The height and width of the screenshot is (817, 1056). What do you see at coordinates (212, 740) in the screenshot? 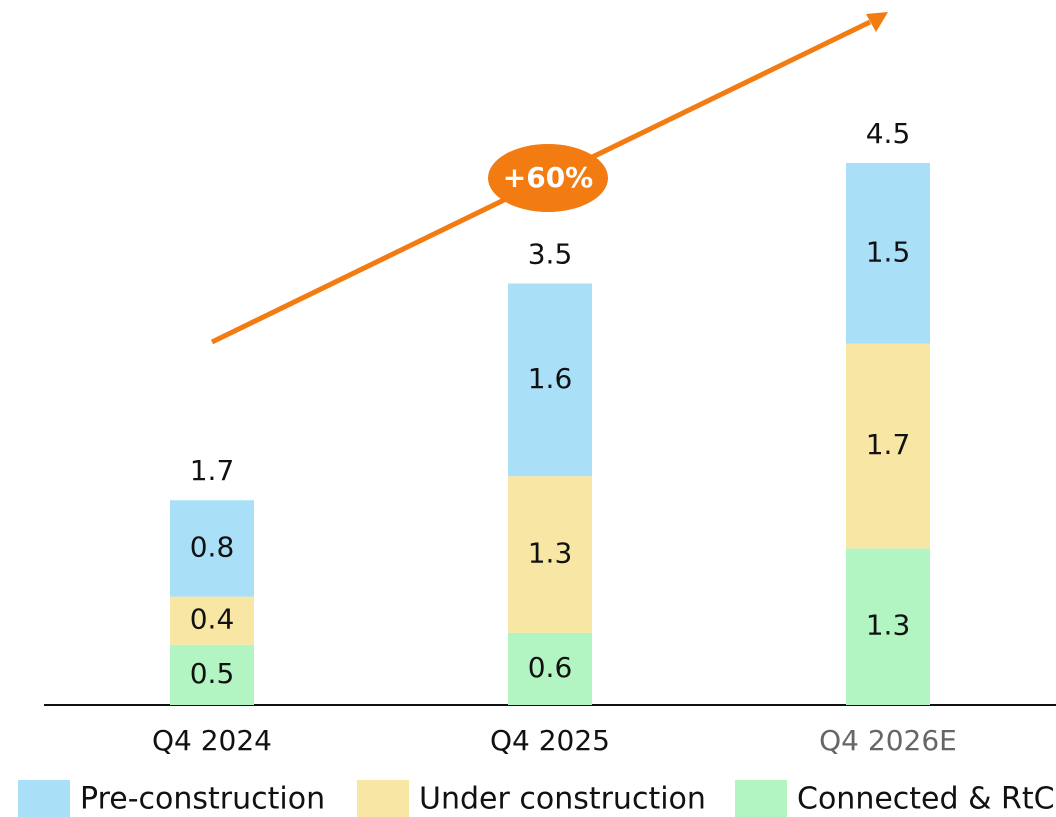
I see `x-tick-label: Q4 2024` at bounding box center [212, 740].